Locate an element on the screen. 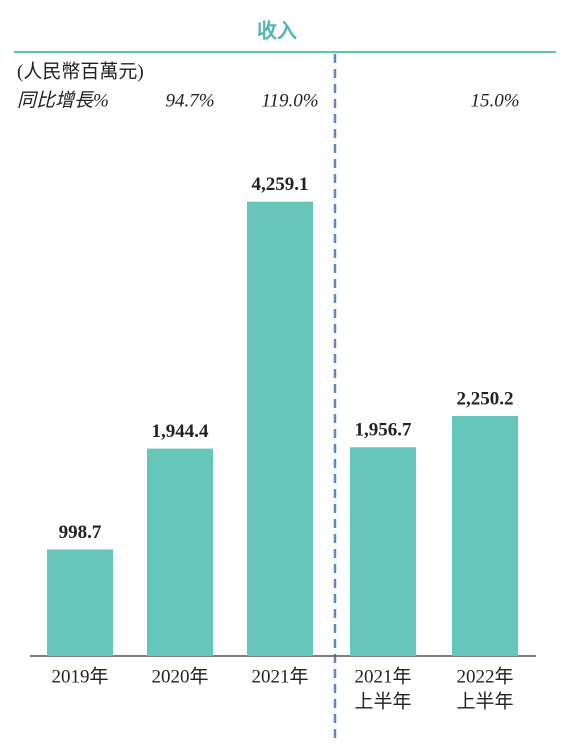 The height and width of the screenshot is (743, 573). growth-value: 94.7% is located at coordinates (189, 100).